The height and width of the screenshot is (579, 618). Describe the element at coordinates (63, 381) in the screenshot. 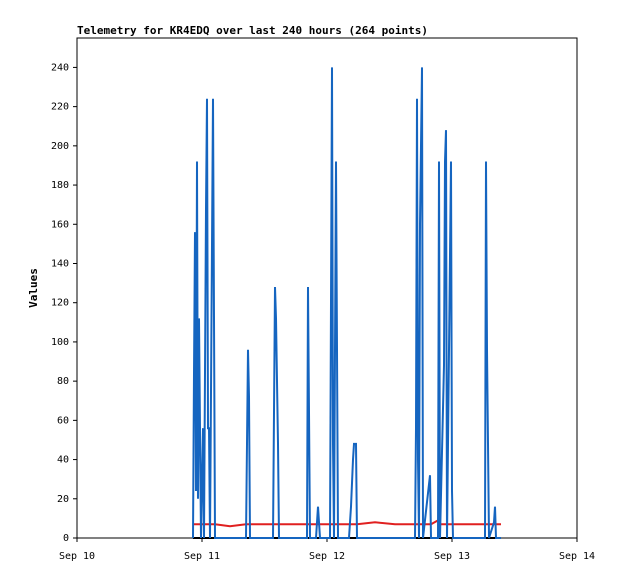

I see `y-tick-label: 80` at that location.